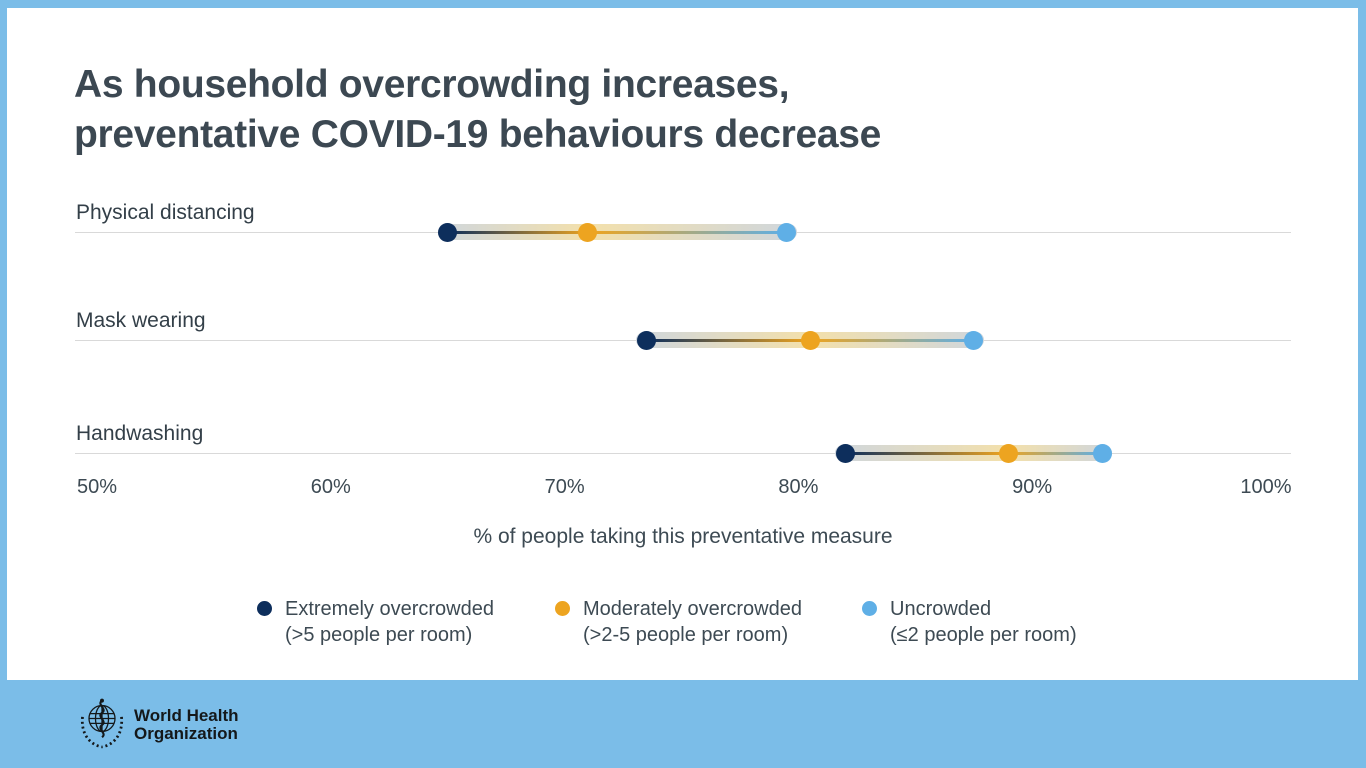  What do you see at coordinates (686, 635) in the screenshot?
I see `legend-label-line2: (>2-5 people per room)` at bounding box center [686, 635].